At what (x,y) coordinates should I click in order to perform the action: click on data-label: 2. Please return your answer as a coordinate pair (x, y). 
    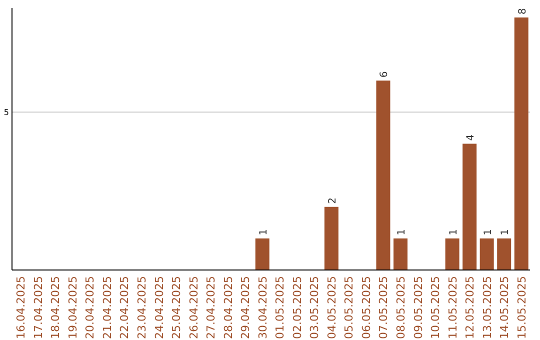
    Looking at the image, I should click on (332, 200).